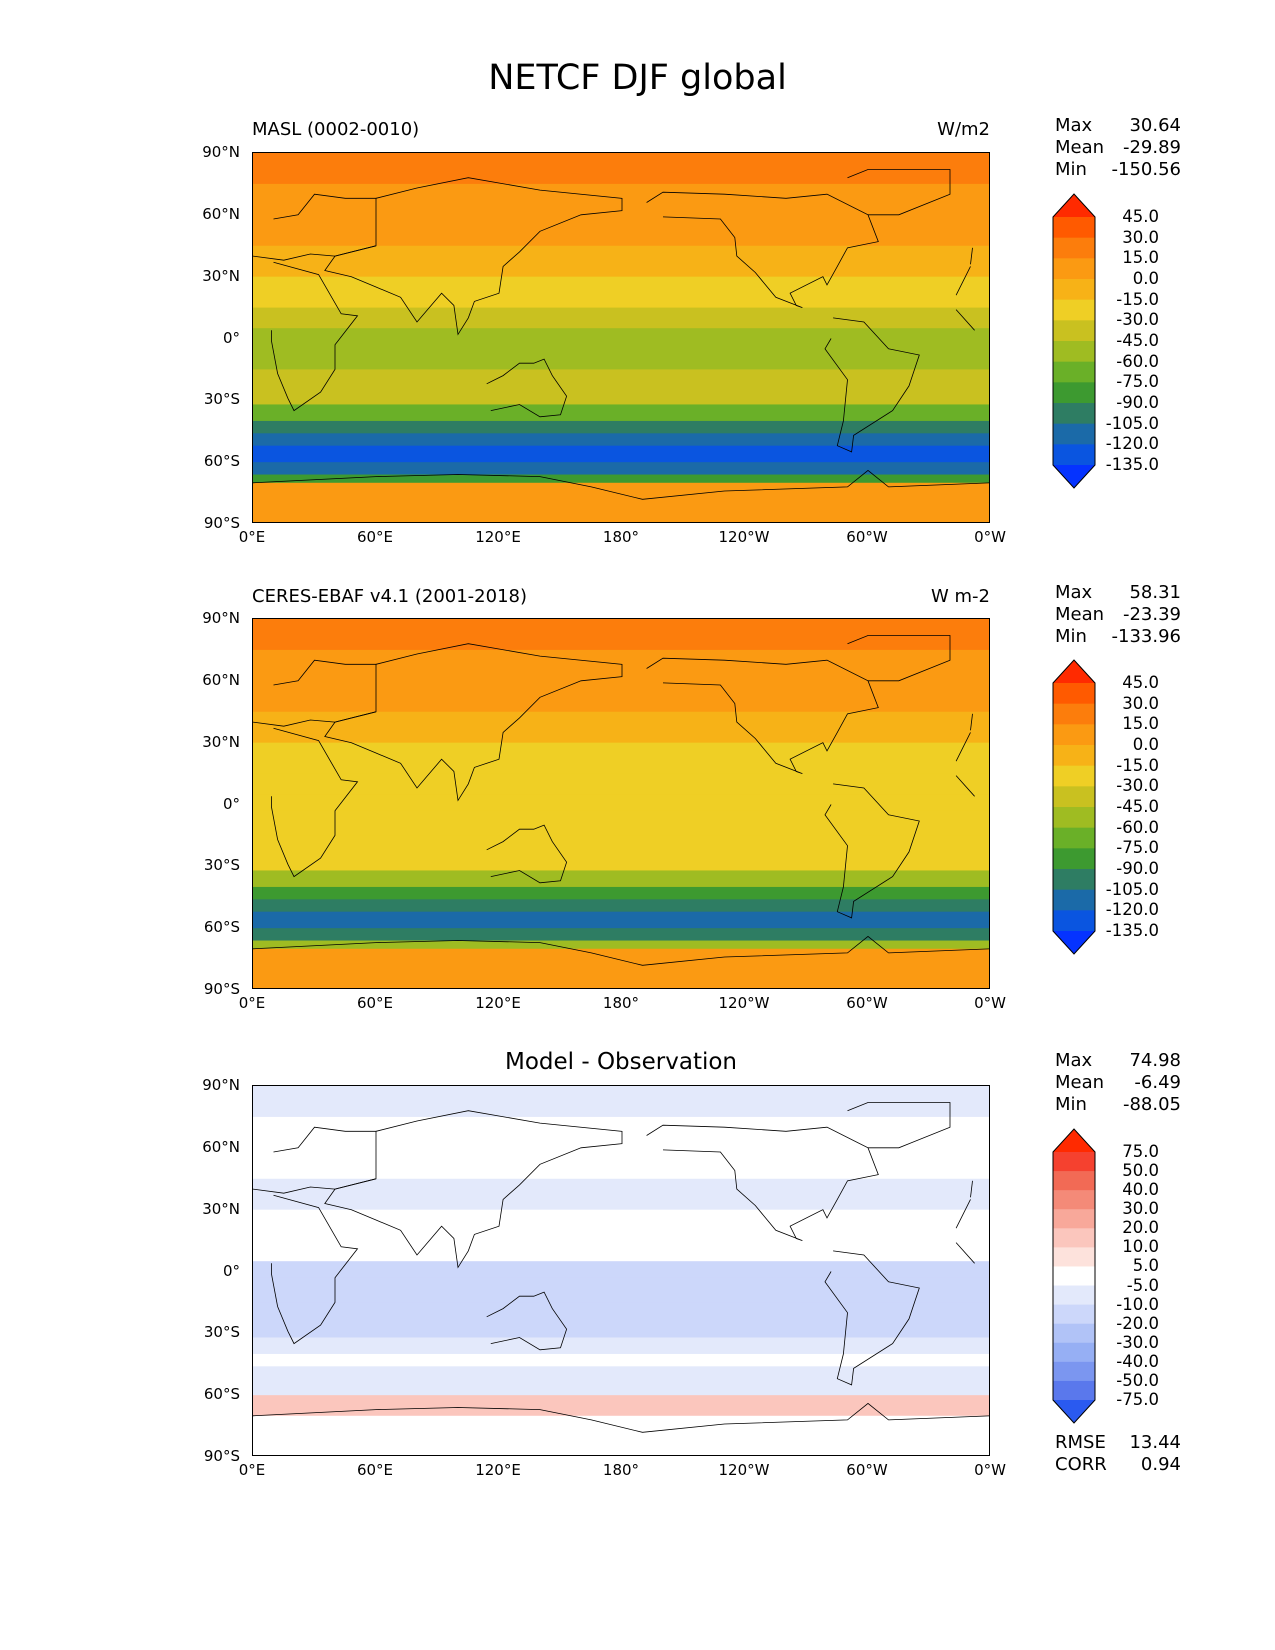 This screenshot has height=1650, width=1275. Describe the element at coordinates (1132, 930) in the screenshot. I see `colorbar-tick-label: -135.0` at that location.